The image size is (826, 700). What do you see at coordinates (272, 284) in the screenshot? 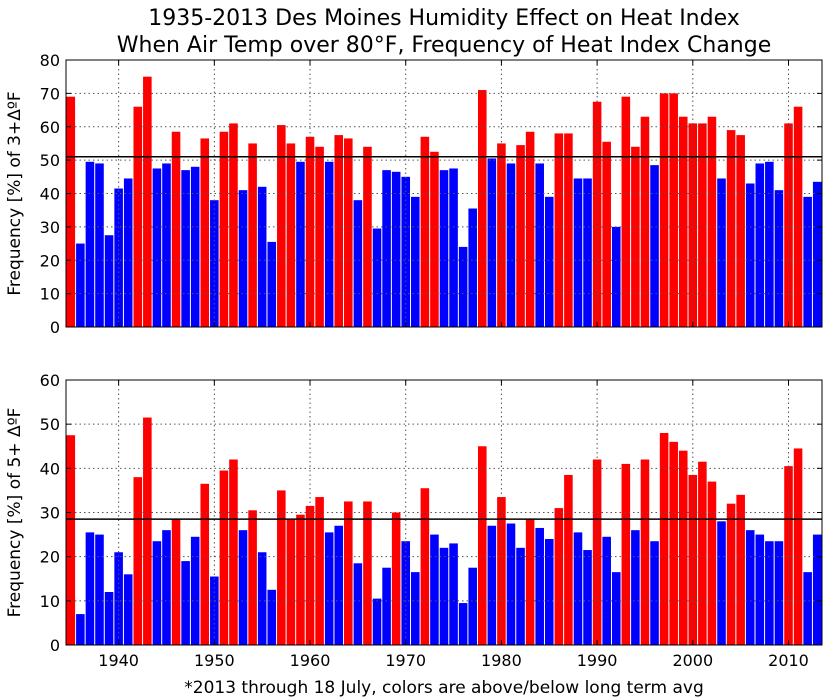
I see `bar-1956` at bounding box center [272, 284].